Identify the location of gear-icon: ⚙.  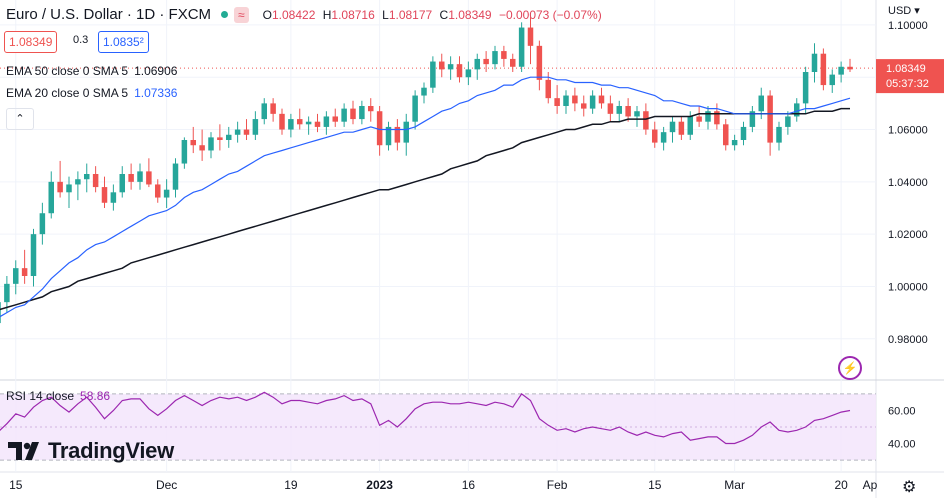
(909, 487).